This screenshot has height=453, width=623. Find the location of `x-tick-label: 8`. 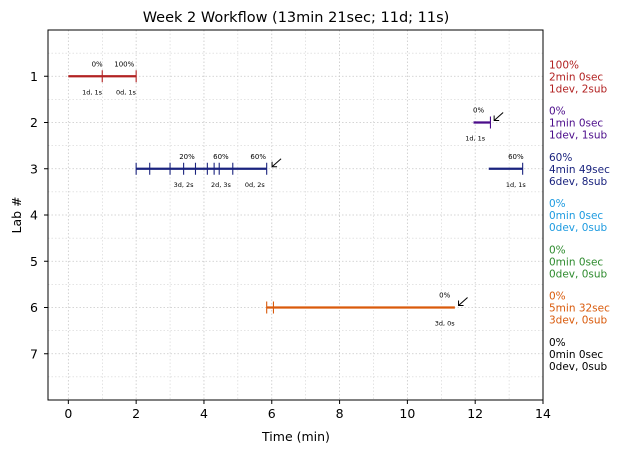

x-tick-label: 8 is located at coordinates (340, 413).